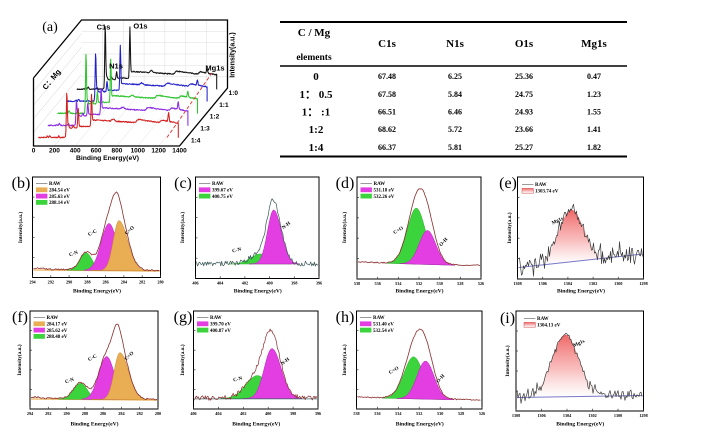 The width and height of the screenshot is (720, 436). Describe the element at coordinates (384, 197) in the screenshot. I see `svg-text: 532.26 eV` at that location.